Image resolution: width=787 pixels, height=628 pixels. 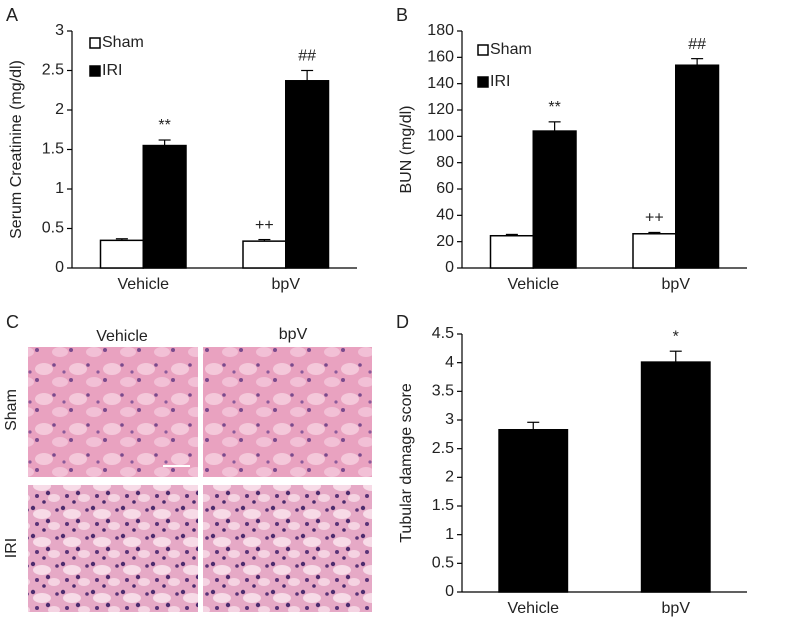 I want to click on row-label: IRI, so click(x=11, y=548).